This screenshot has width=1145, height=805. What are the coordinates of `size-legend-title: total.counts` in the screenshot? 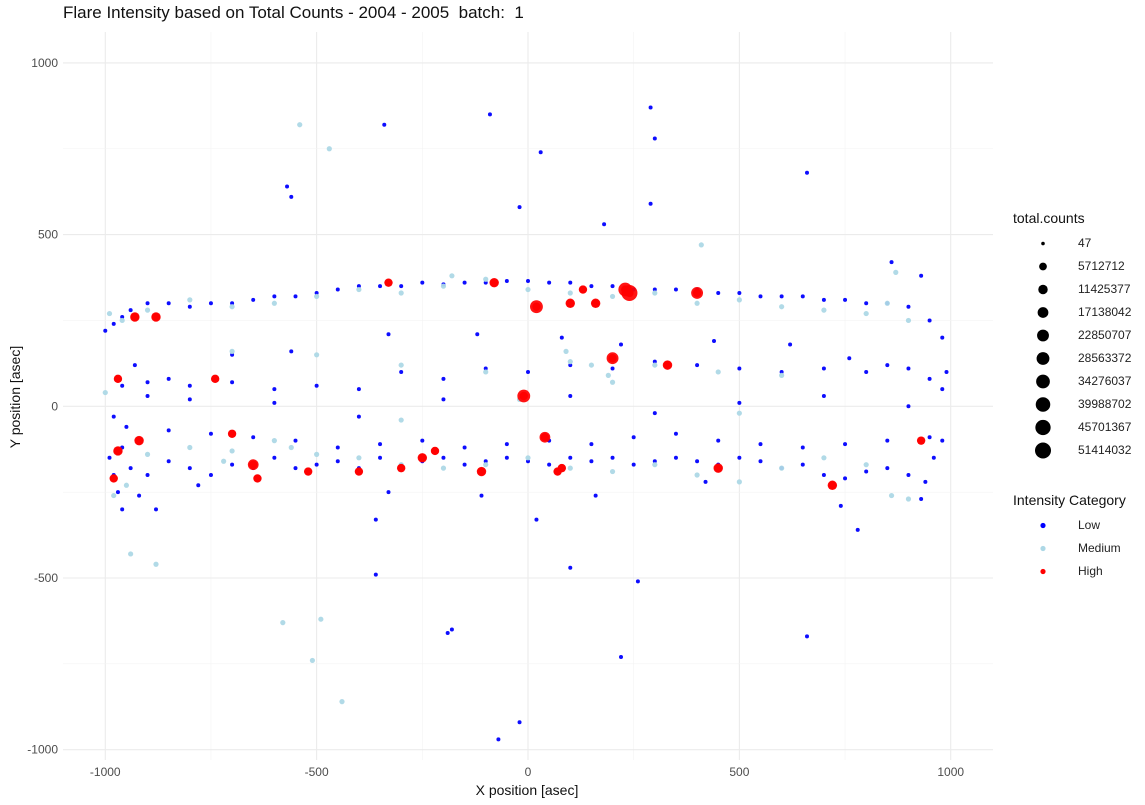 It's located at (1049, 218).